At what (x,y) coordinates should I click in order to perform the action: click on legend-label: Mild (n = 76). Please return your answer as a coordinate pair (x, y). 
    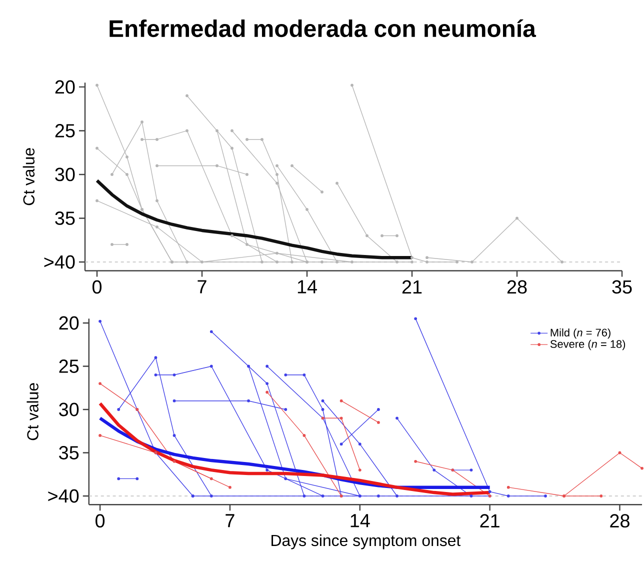
    Looking at the image, I should click on (580, 333).